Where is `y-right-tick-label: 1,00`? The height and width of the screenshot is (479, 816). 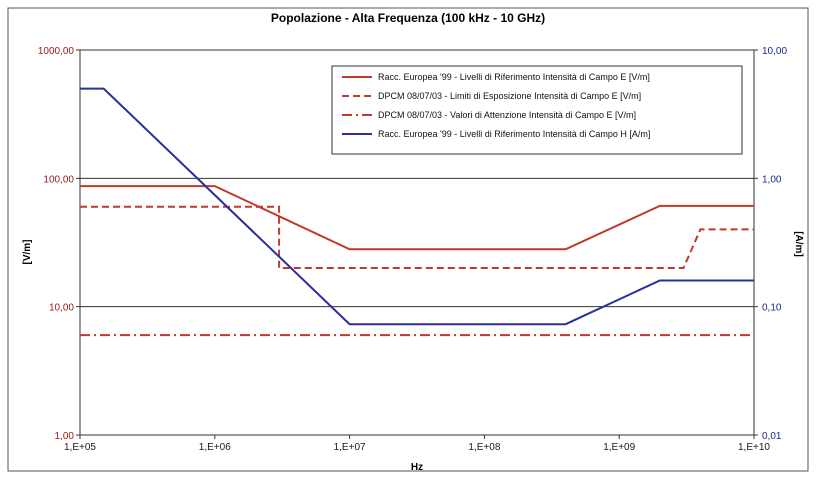
y-right-tick-label: 1,00 is located at coordinates (772, 179).